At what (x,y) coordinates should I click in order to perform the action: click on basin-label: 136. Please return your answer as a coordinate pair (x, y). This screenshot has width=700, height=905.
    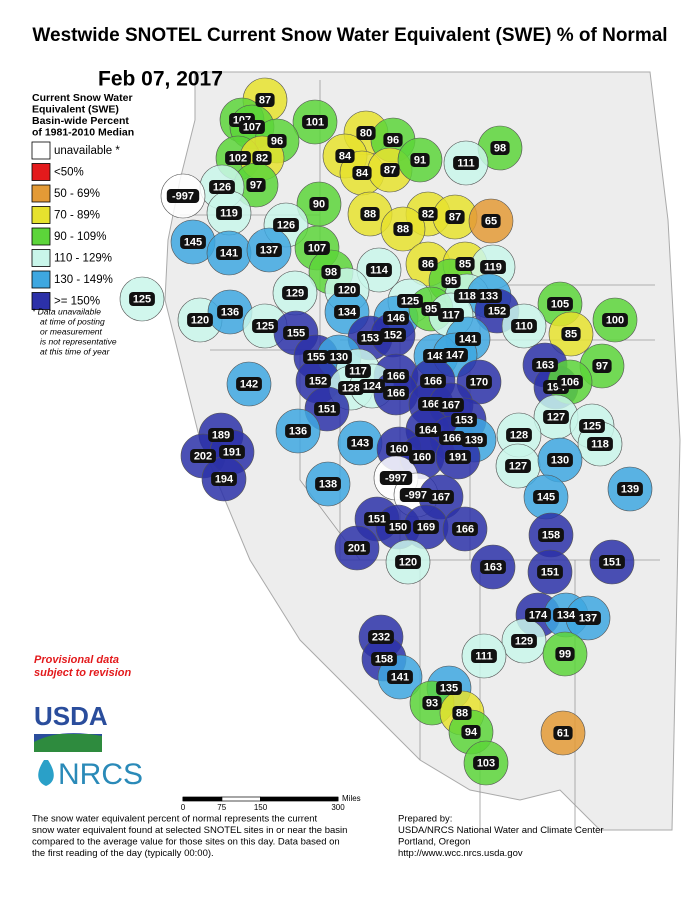
    Looking at the image, I should click on (230, 312).